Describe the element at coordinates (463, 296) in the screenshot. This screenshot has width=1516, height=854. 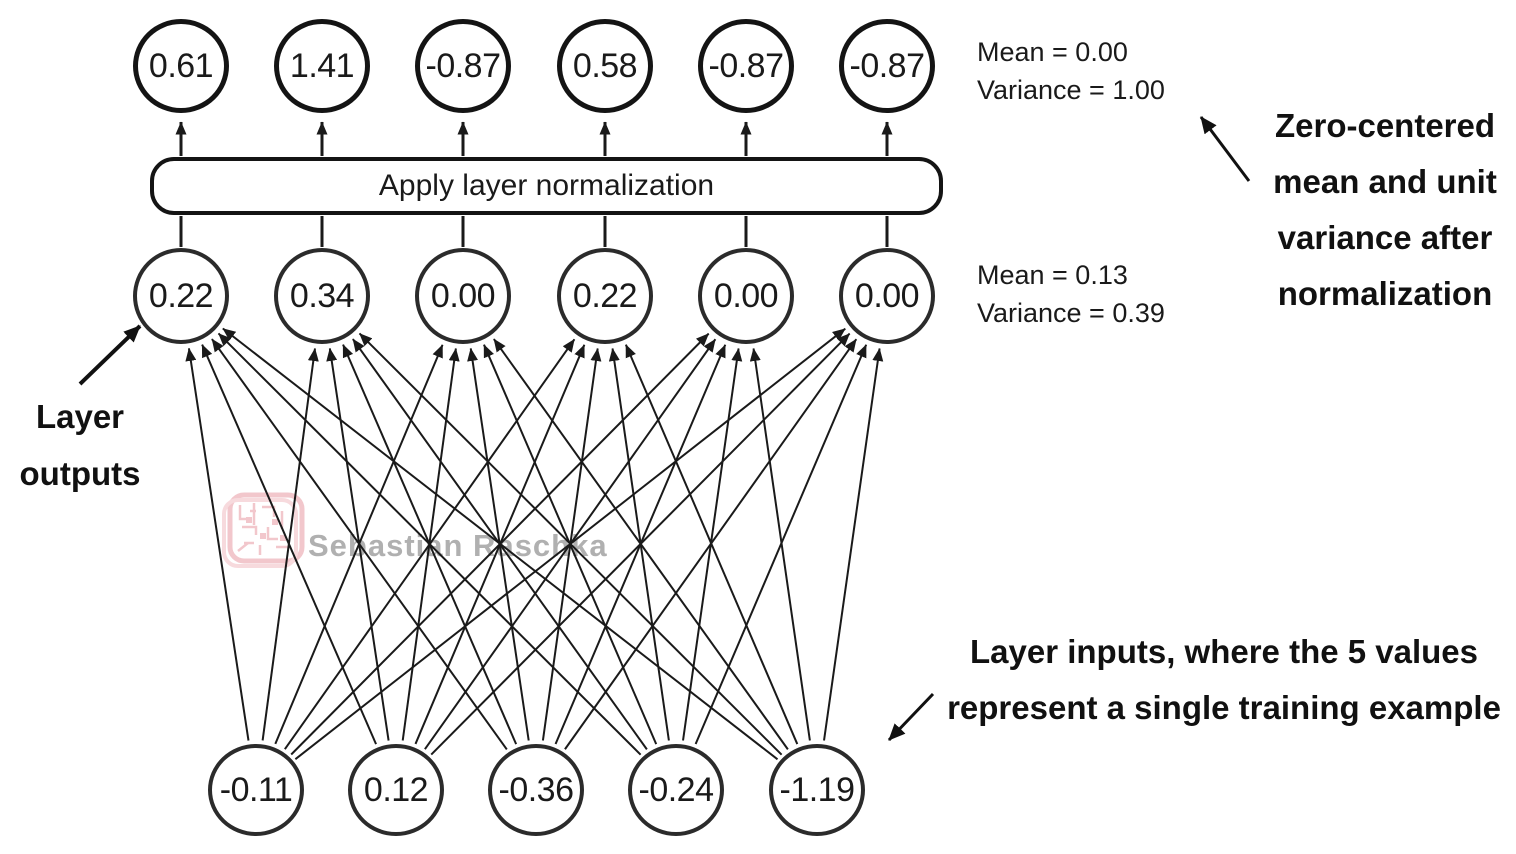
I see `middle-node-3: 0.00` at that location.